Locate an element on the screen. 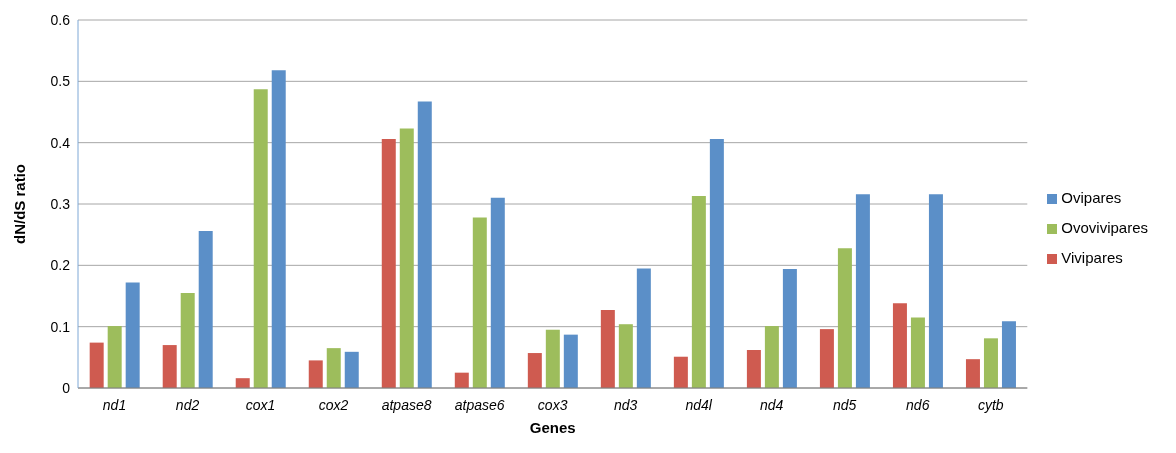 This screenshot has height=453, width=1176. y-tick-label: 0.3 is located at coordinates (60, 203).